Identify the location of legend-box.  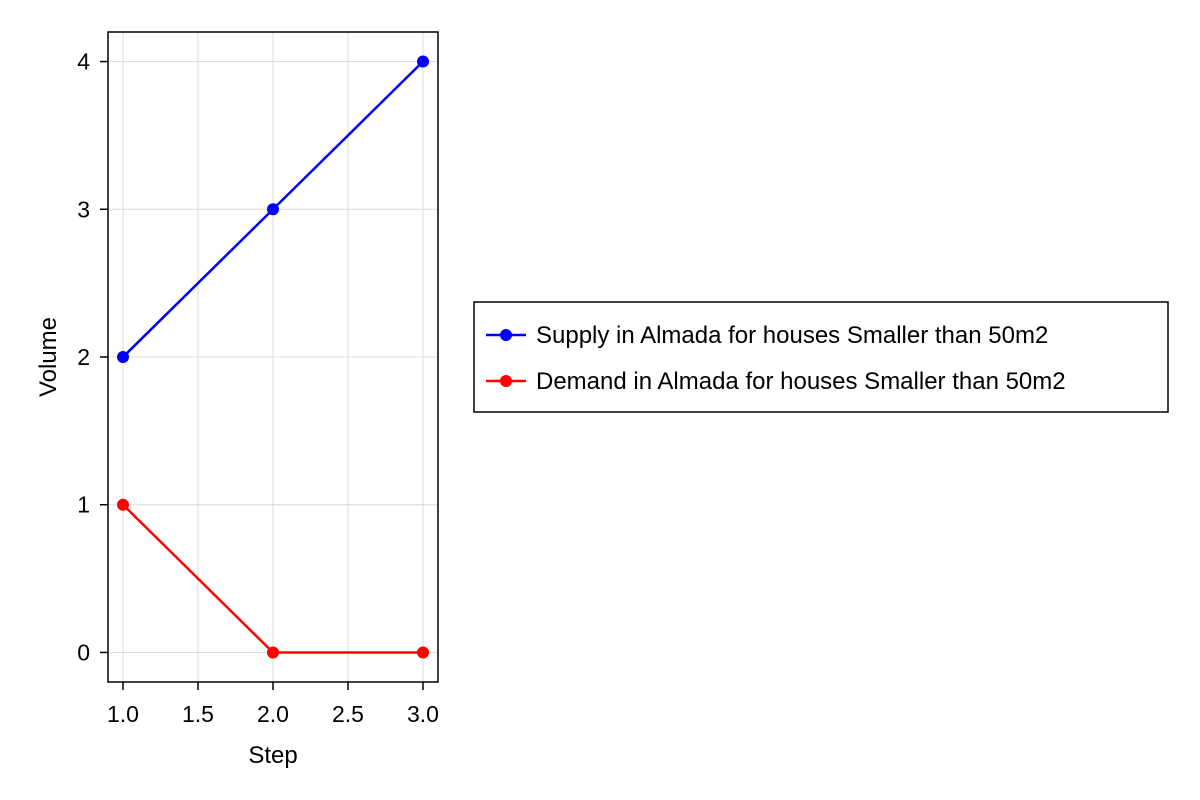
(821, 357).